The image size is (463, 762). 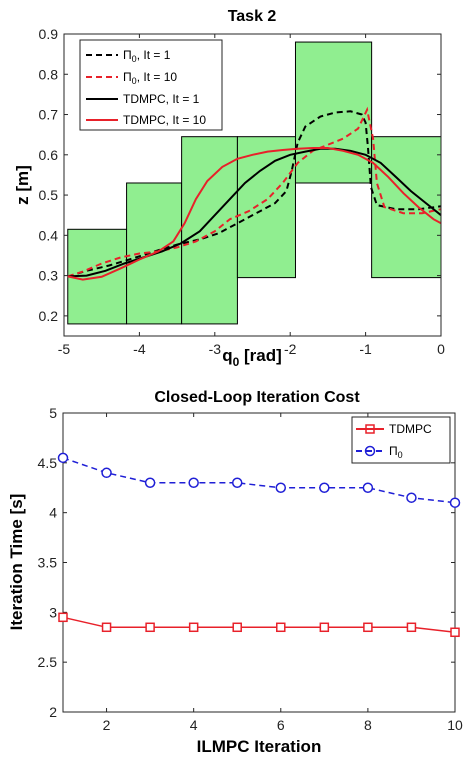 What do you see at coordinates (53, 513) in the screenshot?
I see `y-tick-label: 4` at bounding box center [53, 513].